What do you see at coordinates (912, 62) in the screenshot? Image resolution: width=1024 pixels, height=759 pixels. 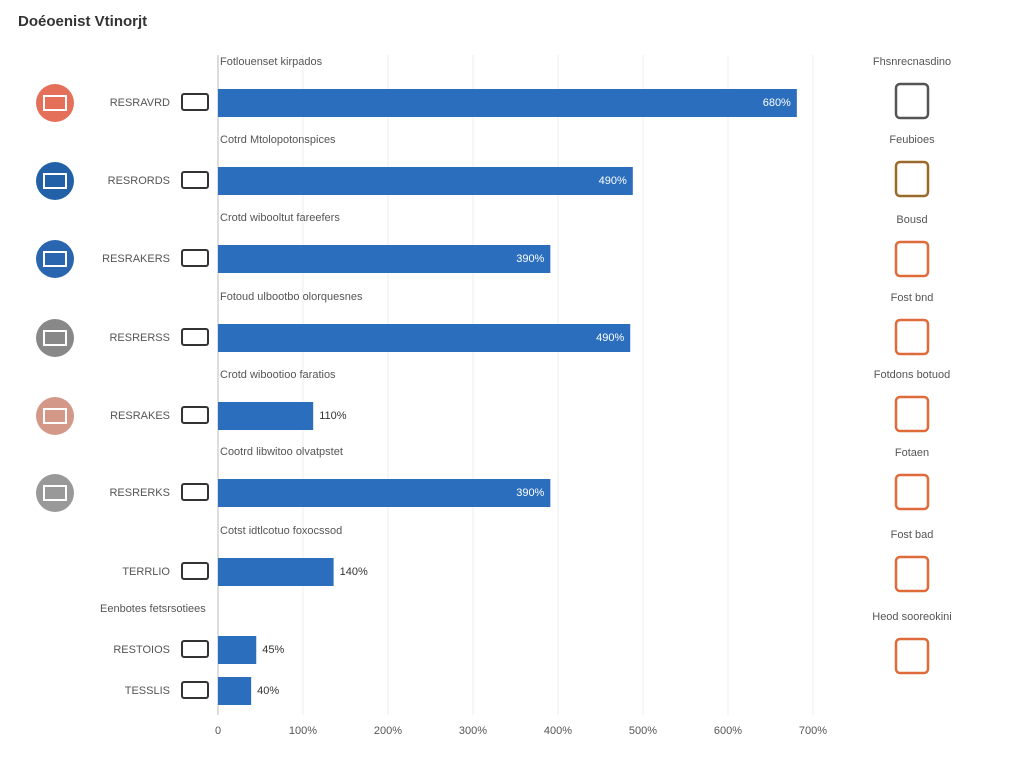 I see `side-label: Fhsnrecnasdino` at bounding box center [912, 62].